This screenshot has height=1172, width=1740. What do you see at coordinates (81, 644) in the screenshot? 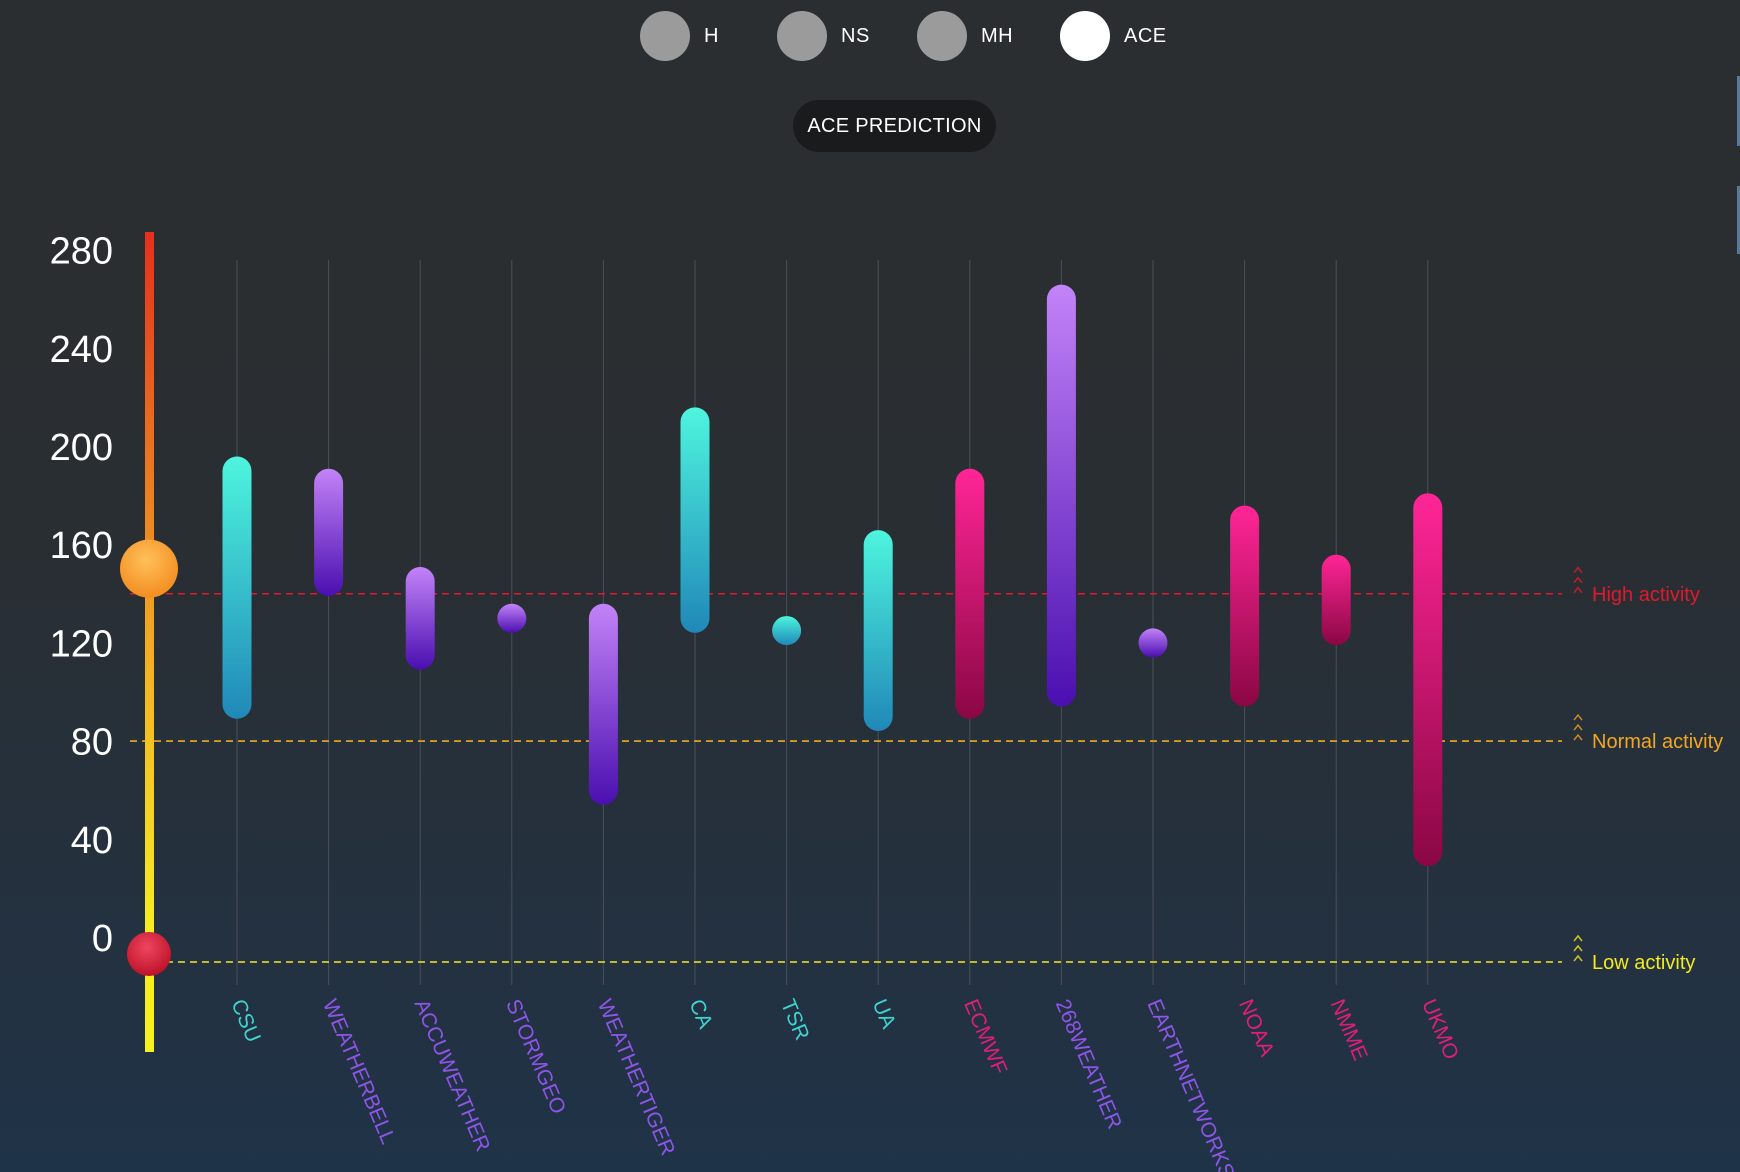
I see `y-tick-label: 120` at bounding box center [81, 644].